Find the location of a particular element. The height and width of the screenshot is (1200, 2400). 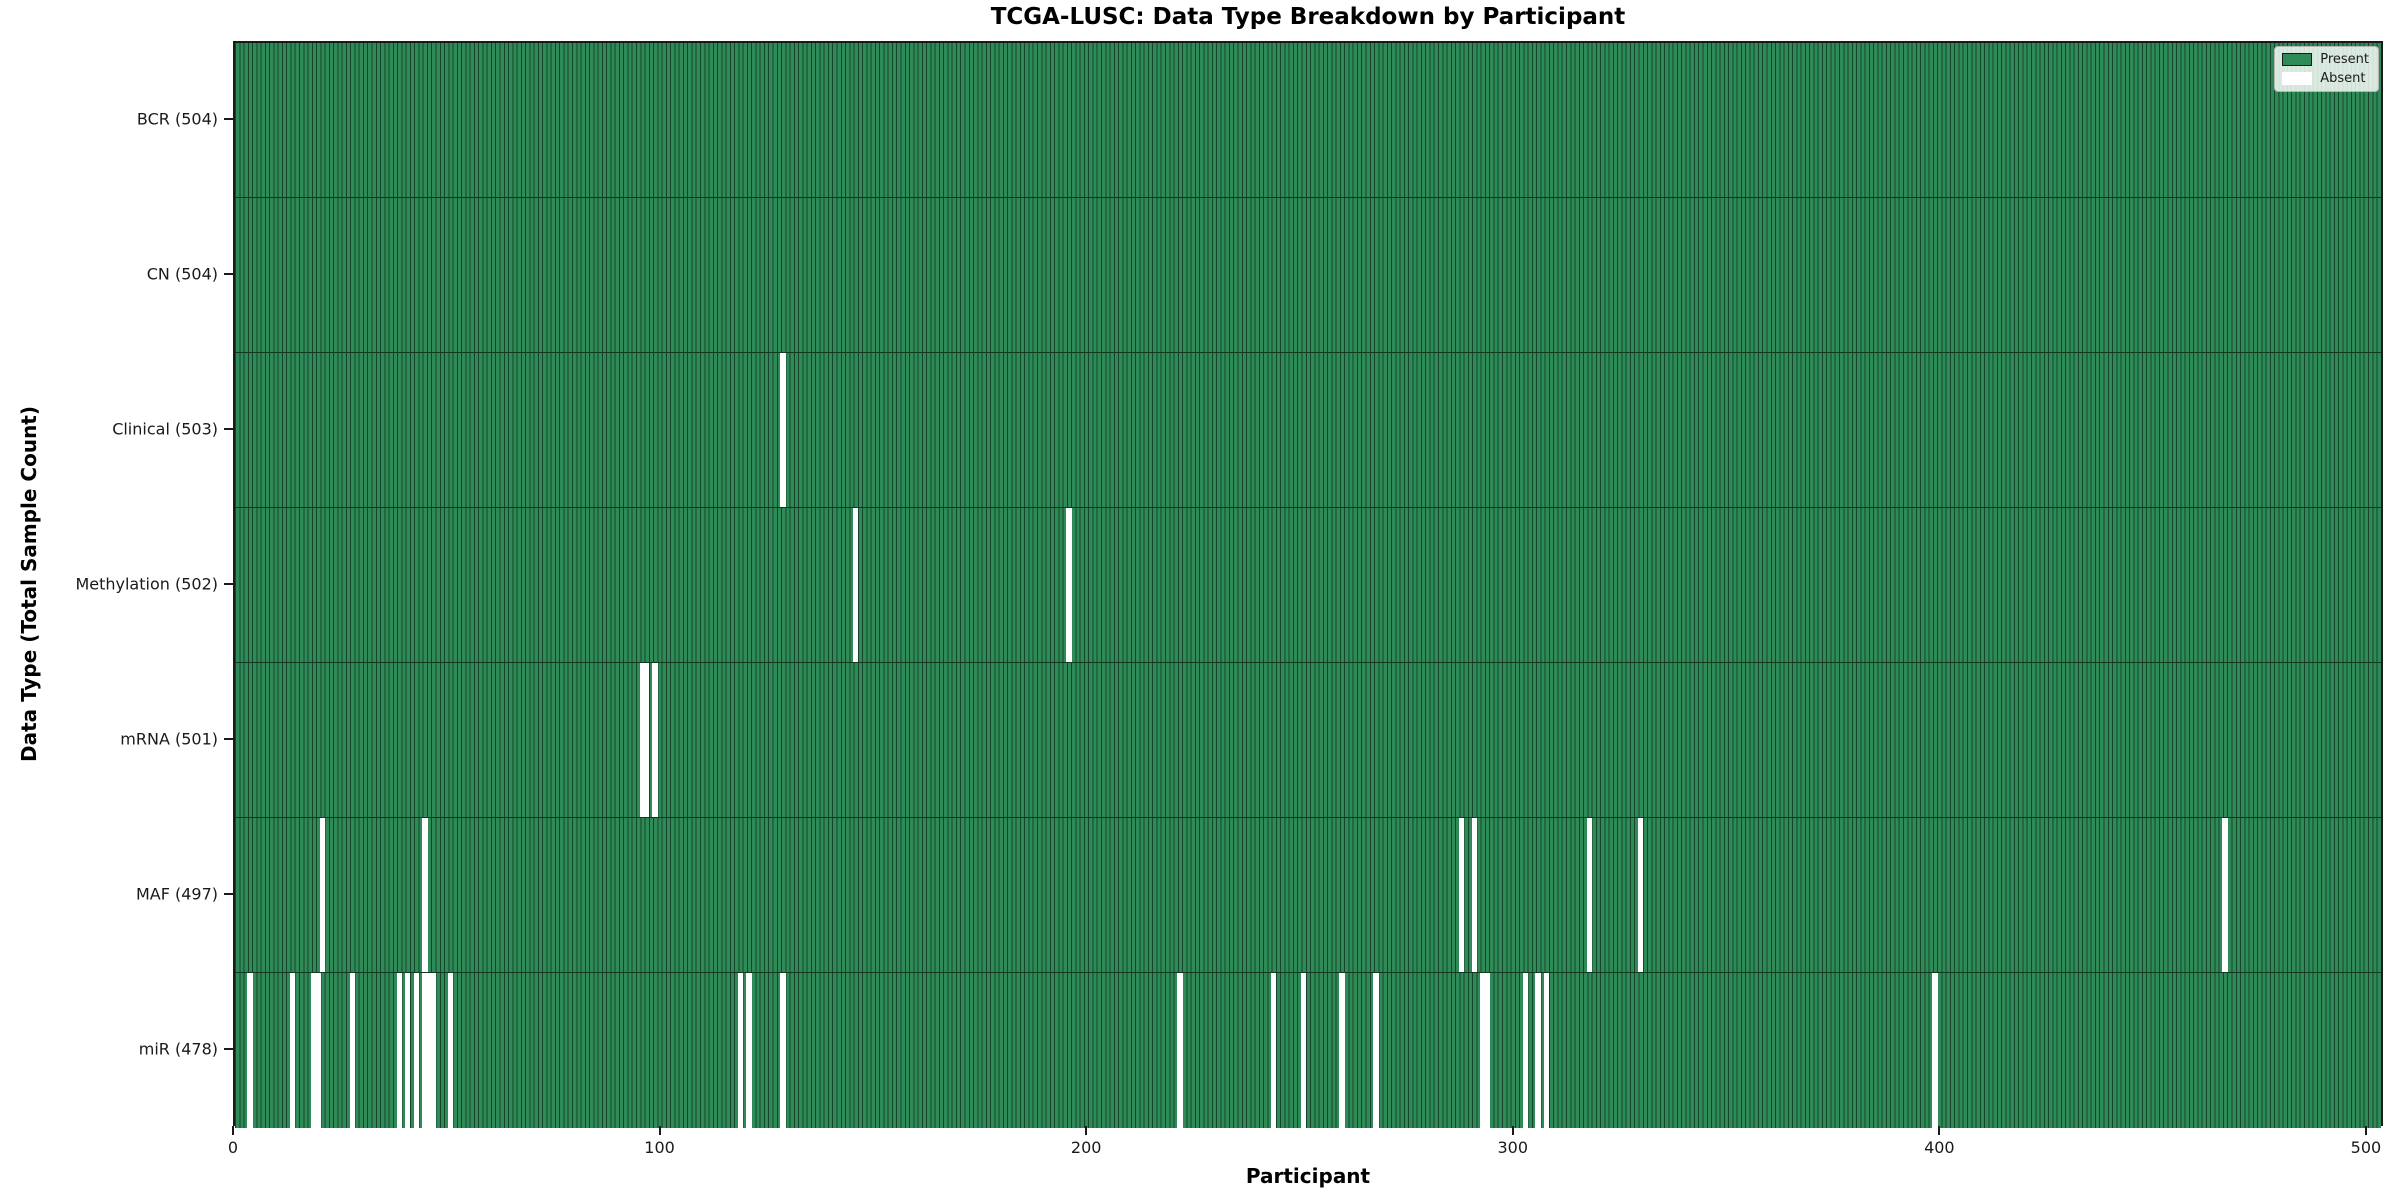

x-tick-label: 500 is located at coordinates (2366, 1147).